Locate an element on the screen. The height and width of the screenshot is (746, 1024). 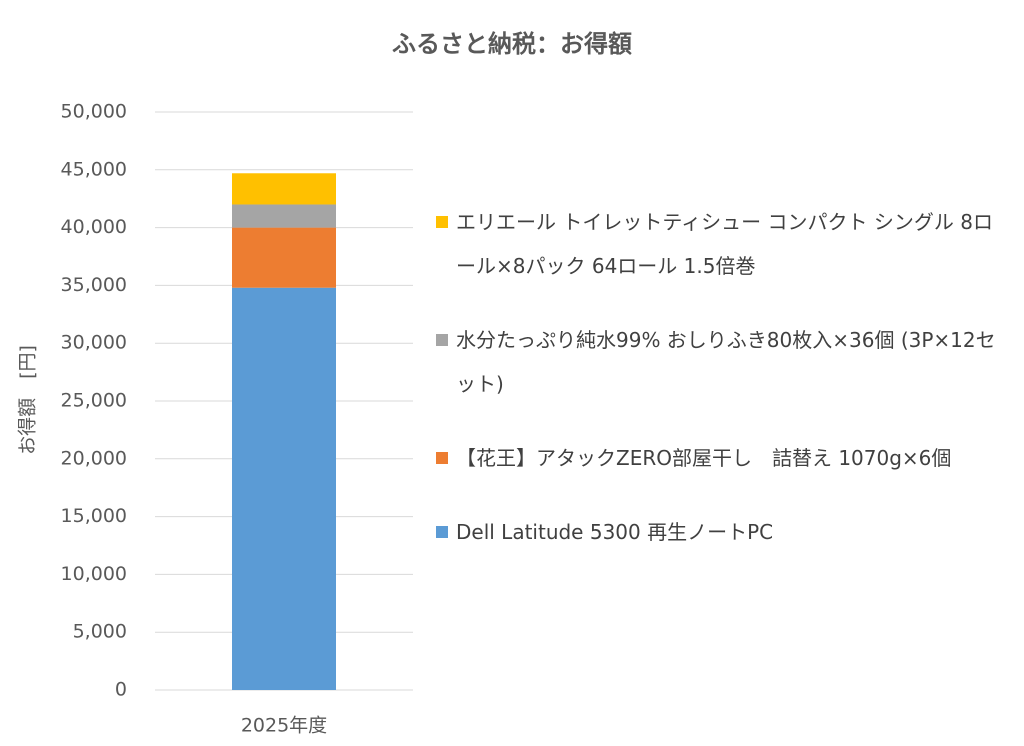
y-tick-label: 50,000 is located at coordinates (94, 112).